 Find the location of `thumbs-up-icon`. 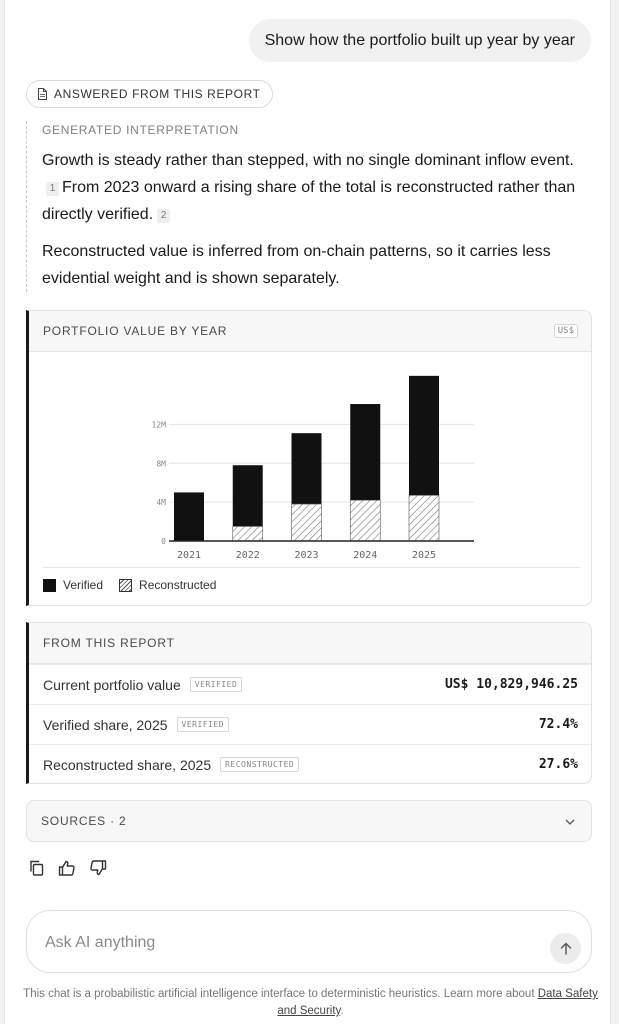

thumbs-up-icon is located at coordinates (67, 868).